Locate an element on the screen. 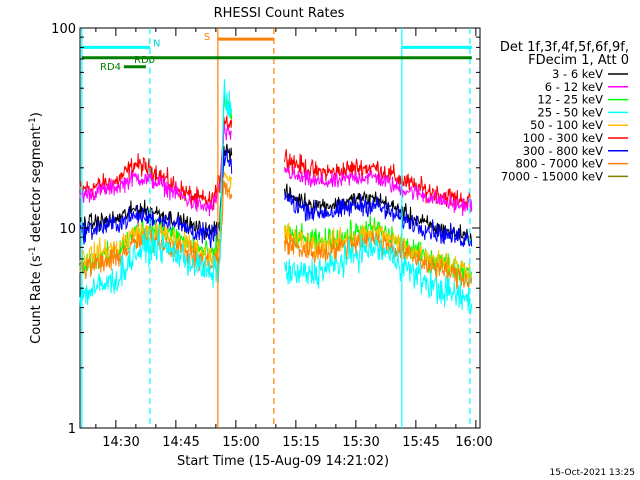 The image size is (640, 480). y-tick-labels: 100 10 1 is located at coordinates (63, 229).